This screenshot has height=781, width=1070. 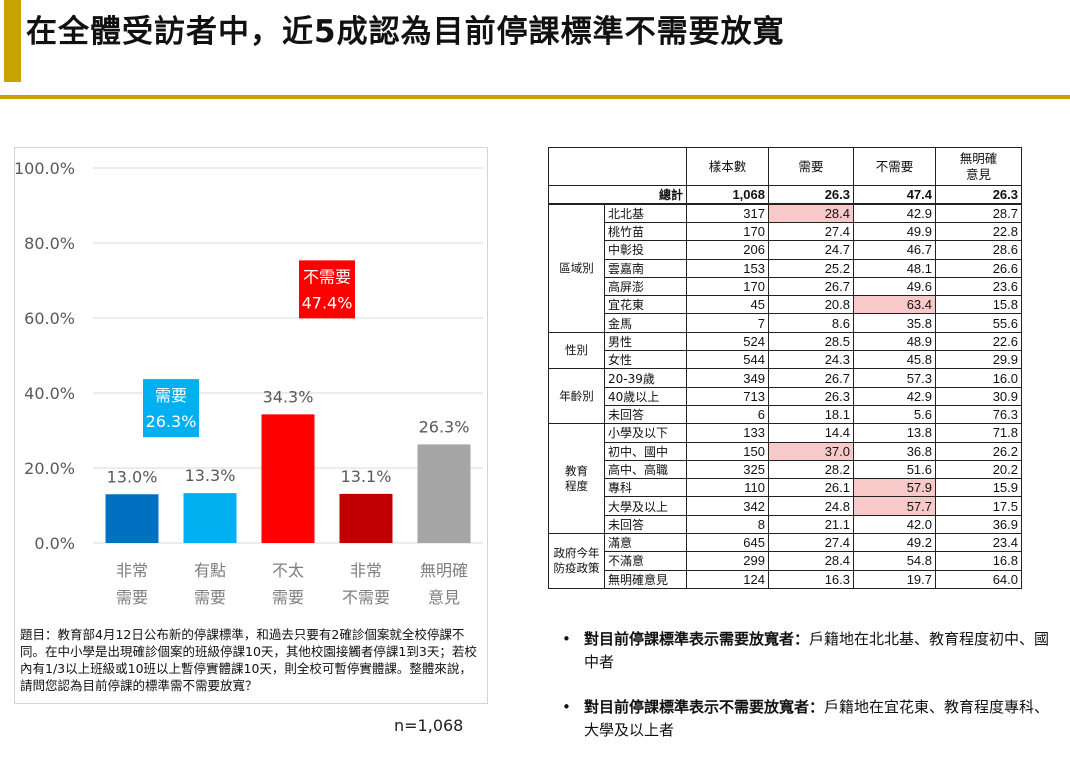 What do you see at coordinates (645, 250) in the screenshot?
I see `table-row-label: 中彰投` at bounding box center [645, 250].